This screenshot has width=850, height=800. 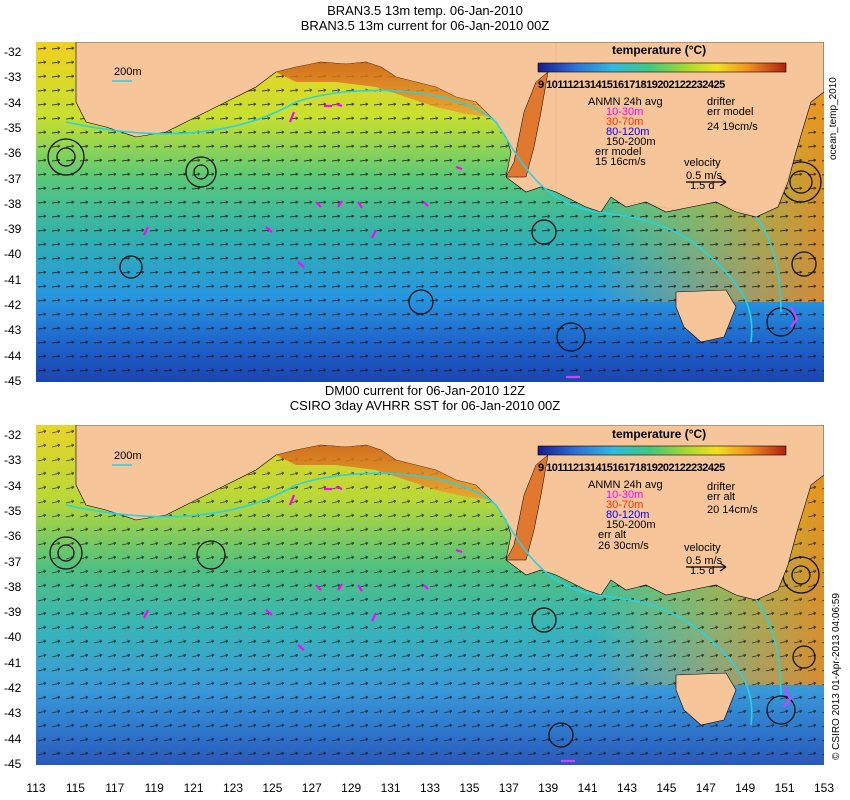 I want to click on bottom-drifter-err-value: 20 14cm/s, so click(x=732, y=510).